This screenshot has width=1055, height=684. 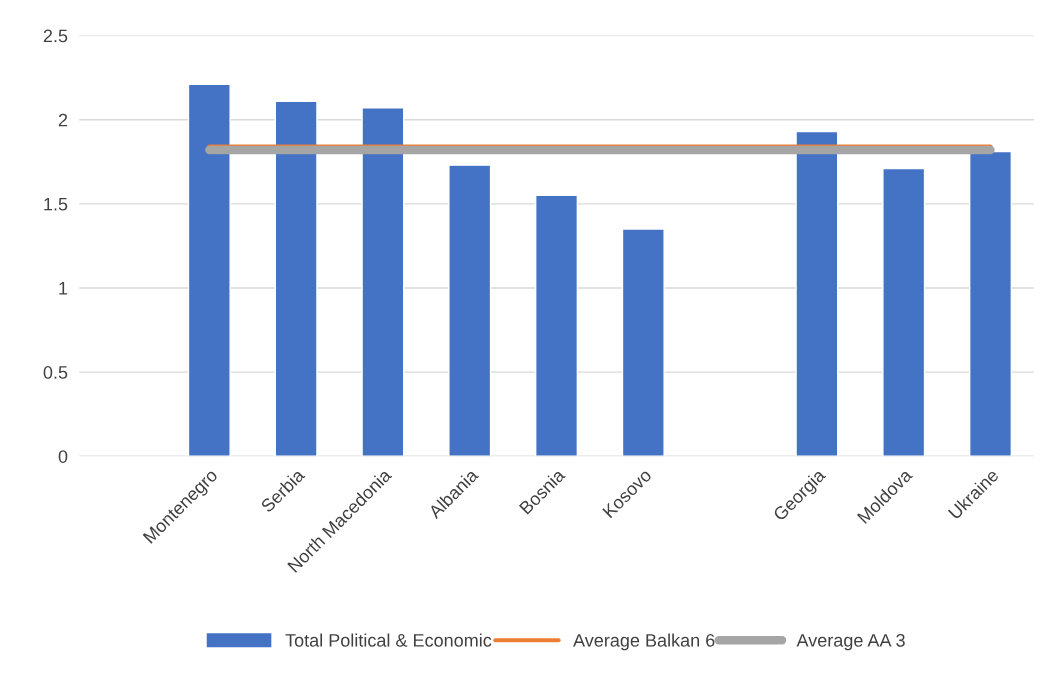 I want to click on y-tick-label: 1.5, so click(x=56, y=204).